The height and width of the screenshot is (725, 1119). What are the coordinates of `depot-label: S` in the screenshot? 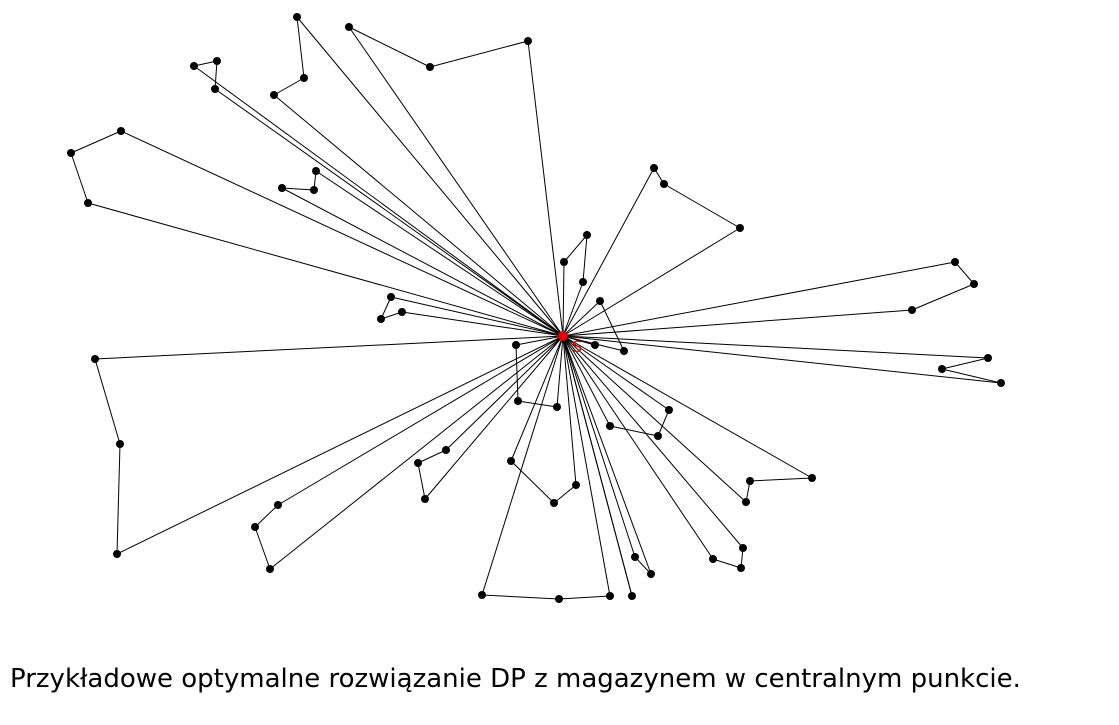 It's located at (577, 346).